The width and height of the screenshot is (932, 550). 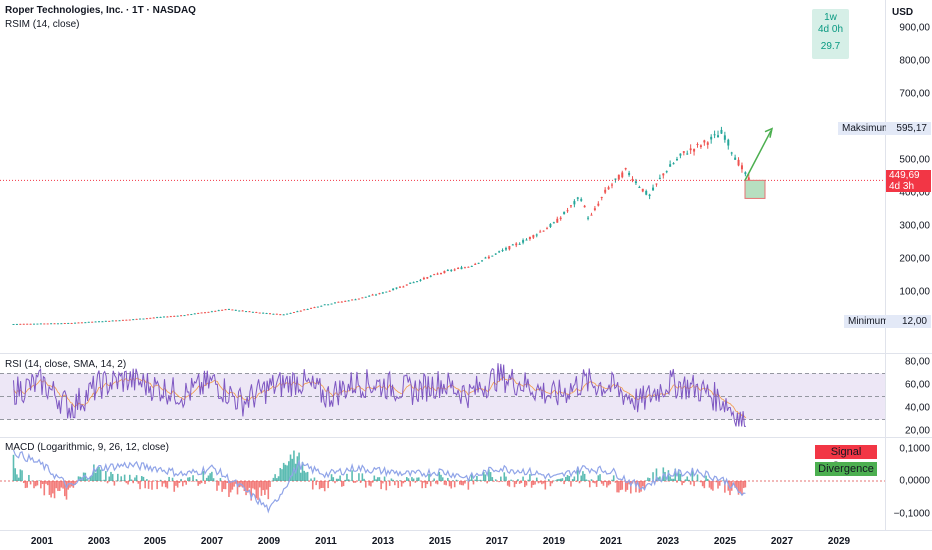 I want to click on rsi-pane, so click(x=442, y=395).